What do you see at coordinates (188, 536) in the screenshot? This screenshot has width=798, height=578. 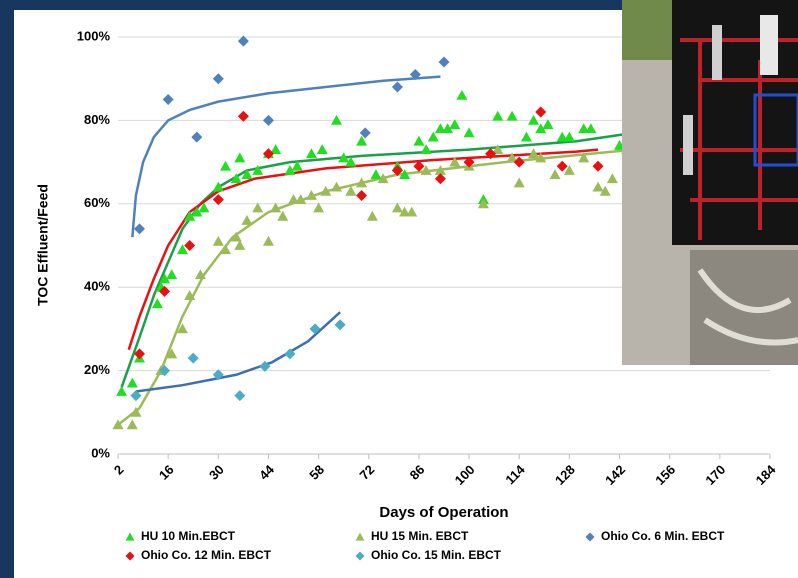 I see `legend-label: HU 10 Min.EBCT` at bounding box center [188, 536].